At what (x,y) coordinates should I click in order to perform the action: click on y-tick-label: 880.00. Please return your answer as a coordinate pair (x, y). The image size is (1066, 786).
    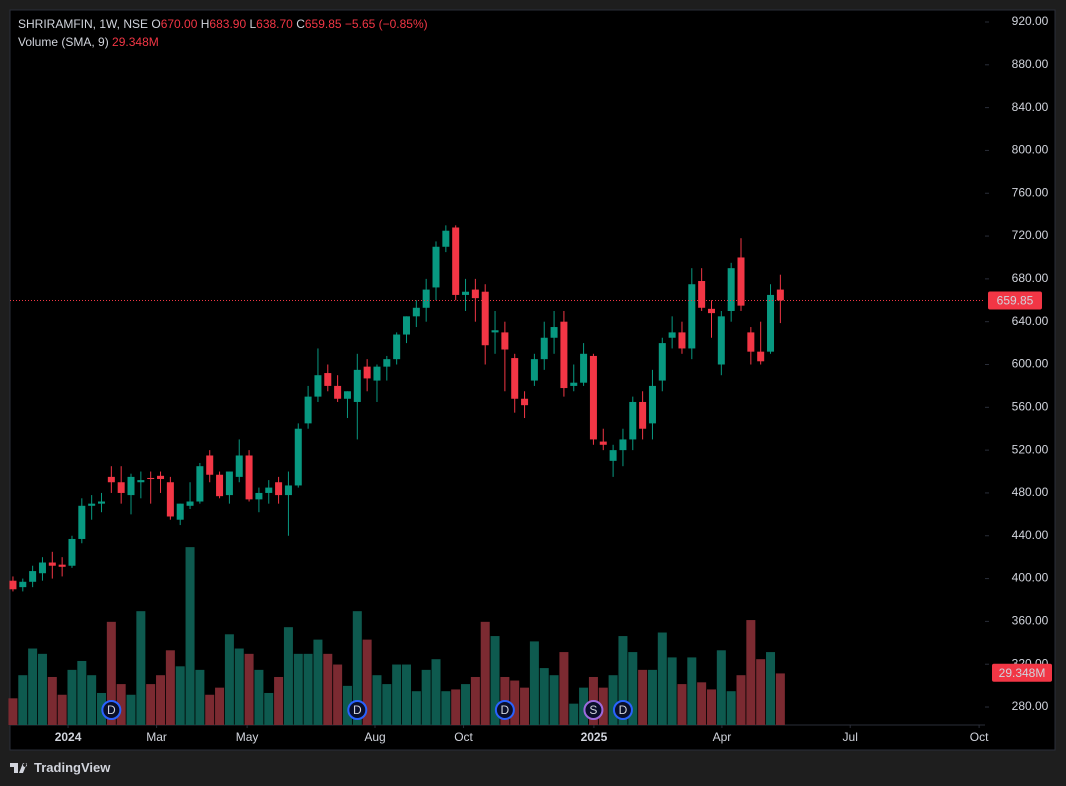
    Looking at the image, I should click on (1030, 64).